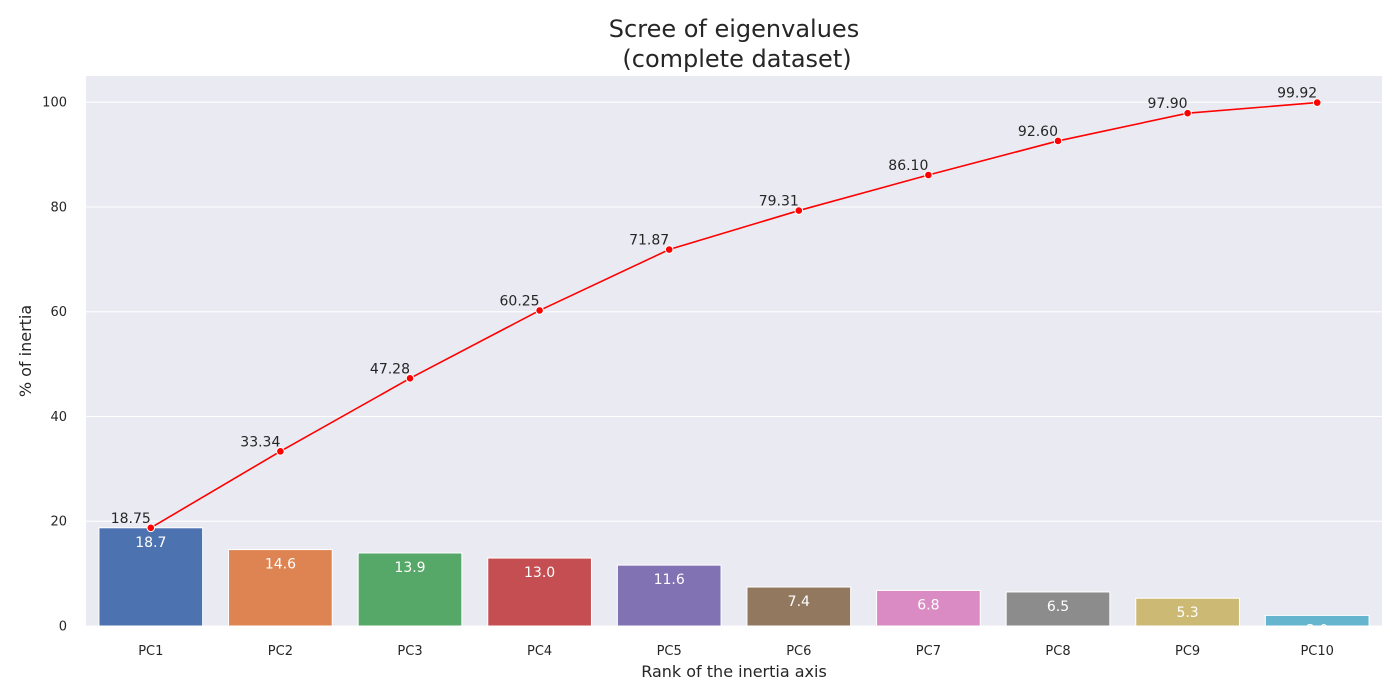 The height and width of the screenshot is (700, 1400). I want to click on cumulative-point-pc1, so click(151, 528).